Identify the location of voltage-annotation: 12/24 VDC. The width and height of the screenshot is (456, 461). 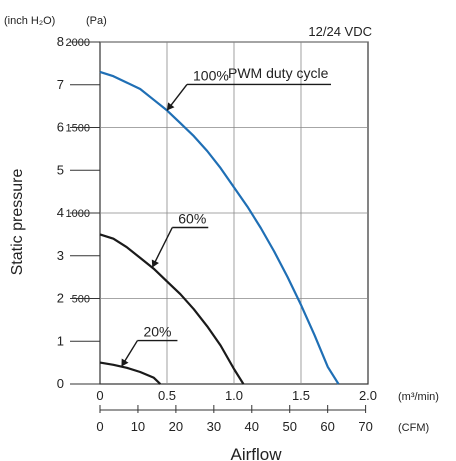
(340, 31).